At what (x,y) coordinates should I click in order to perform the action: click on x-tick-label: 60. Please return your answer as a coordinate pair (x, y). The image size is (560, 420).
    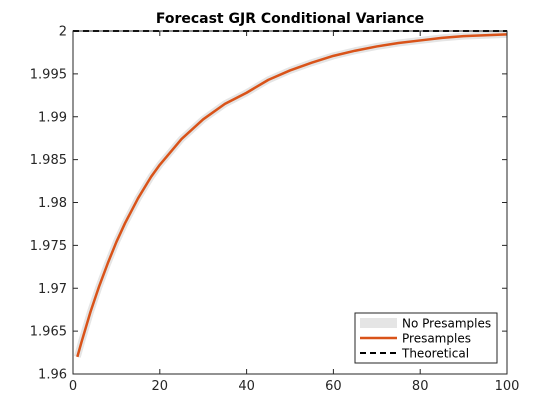
    Looking at the image, I should click on (333, 386).